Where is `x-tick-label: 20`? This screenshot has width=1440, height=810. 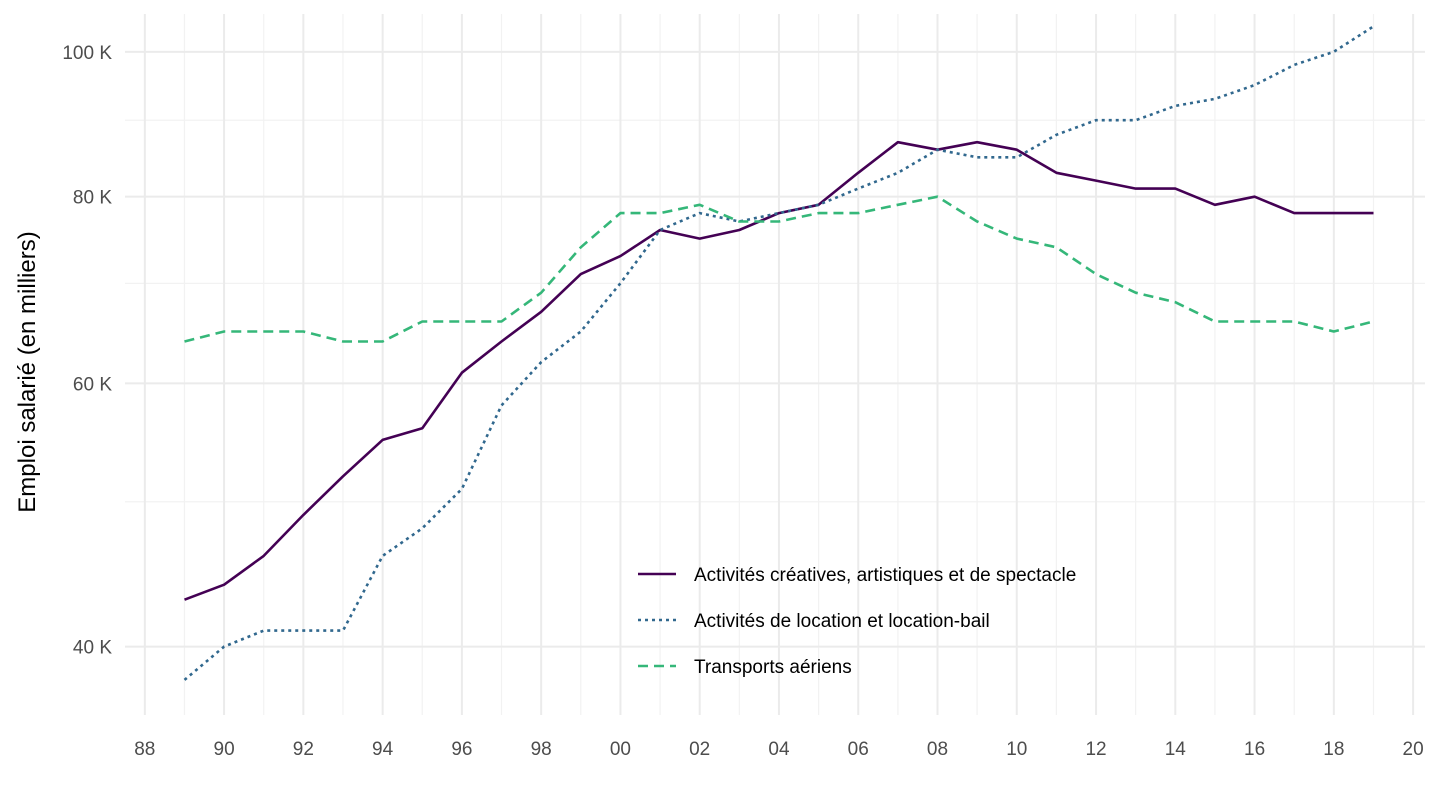 x-tick-label: 20 is located at coordinates (1413, 749).